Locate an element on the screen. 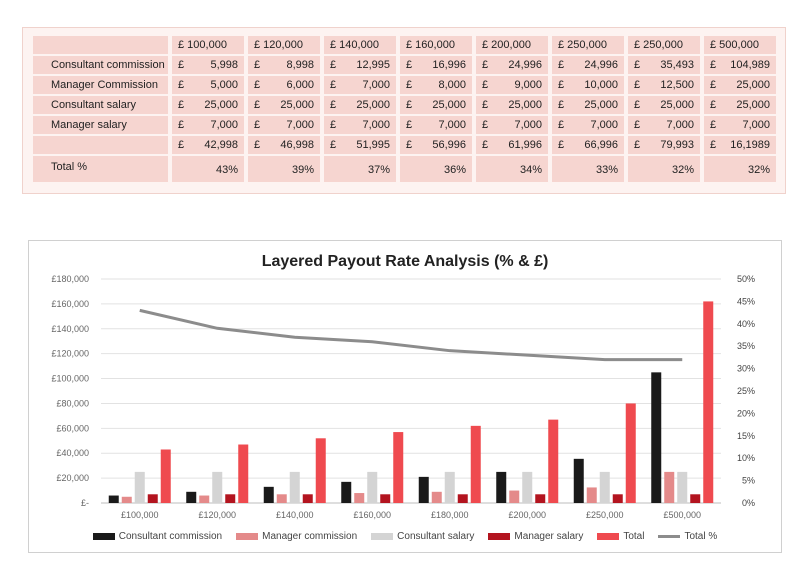 This screenshot has height=583, width=805. y2-tick-label: 0% is located at coordinates (748, 503).